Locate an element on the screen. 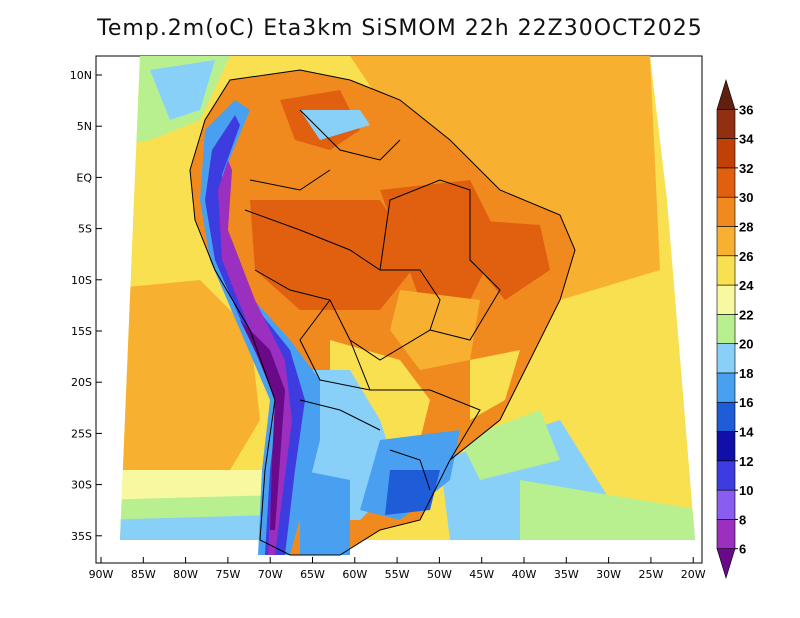 This screenshot has width=800, height=618. lon-label: 85W is located at coordinates (143, 574).